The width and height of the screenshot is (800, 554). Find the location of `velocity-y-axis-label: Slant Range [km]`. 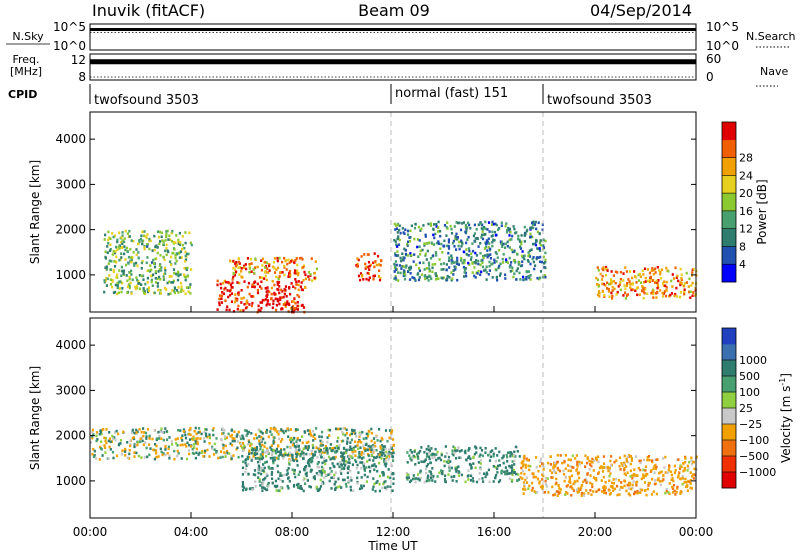

velocity-y-axis-label: Slant Range [km] is located at coordinates (35, 418).